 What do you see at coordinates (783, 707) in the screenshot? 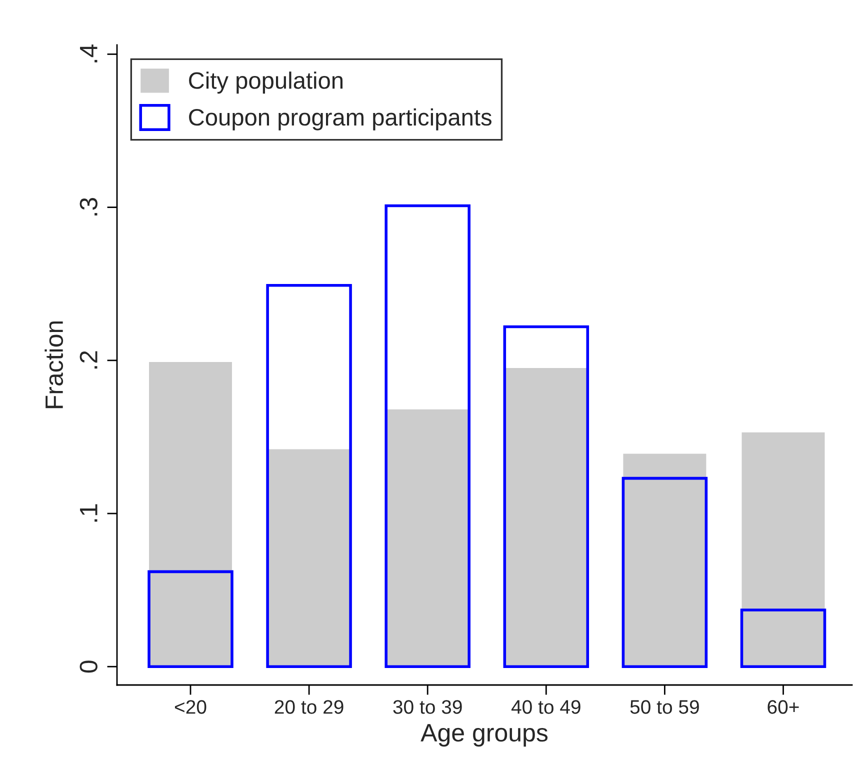
I see `x-tick-label: 60+` at bounding box center [783, 707].